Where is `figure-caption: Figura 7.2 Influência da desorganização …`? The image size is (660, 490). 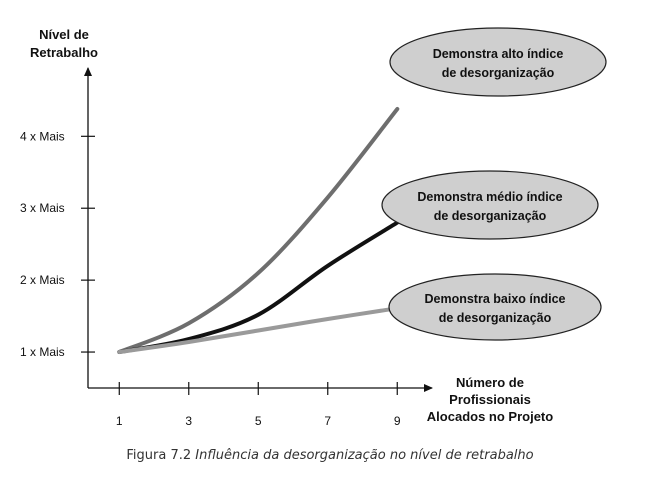
figure-caption: Figura 7.2 Influência da desorganização … is located at coordinates (330, 455).